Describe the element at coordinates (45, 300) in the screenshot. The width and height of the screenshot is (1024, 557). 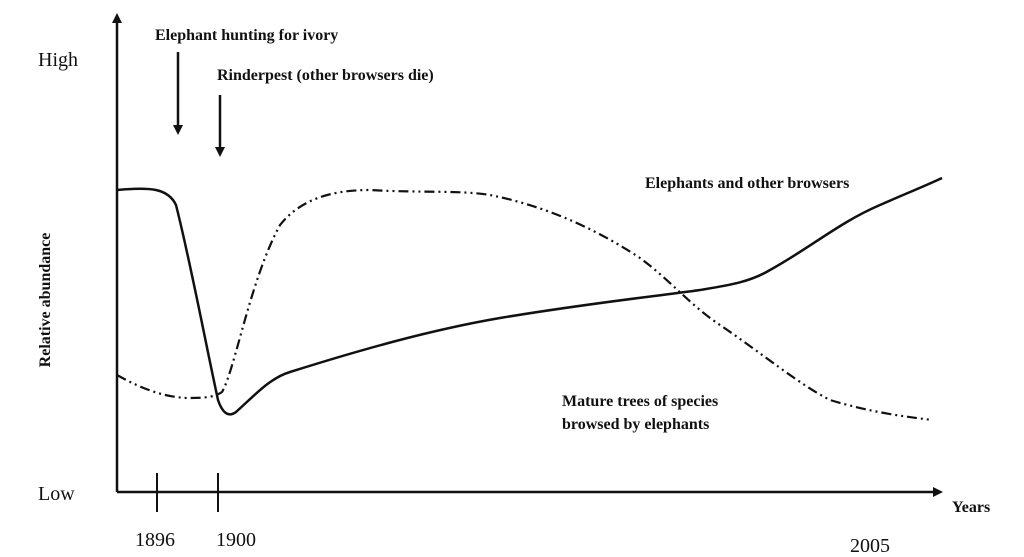
I see `y-label: Relative abundance` at that location.